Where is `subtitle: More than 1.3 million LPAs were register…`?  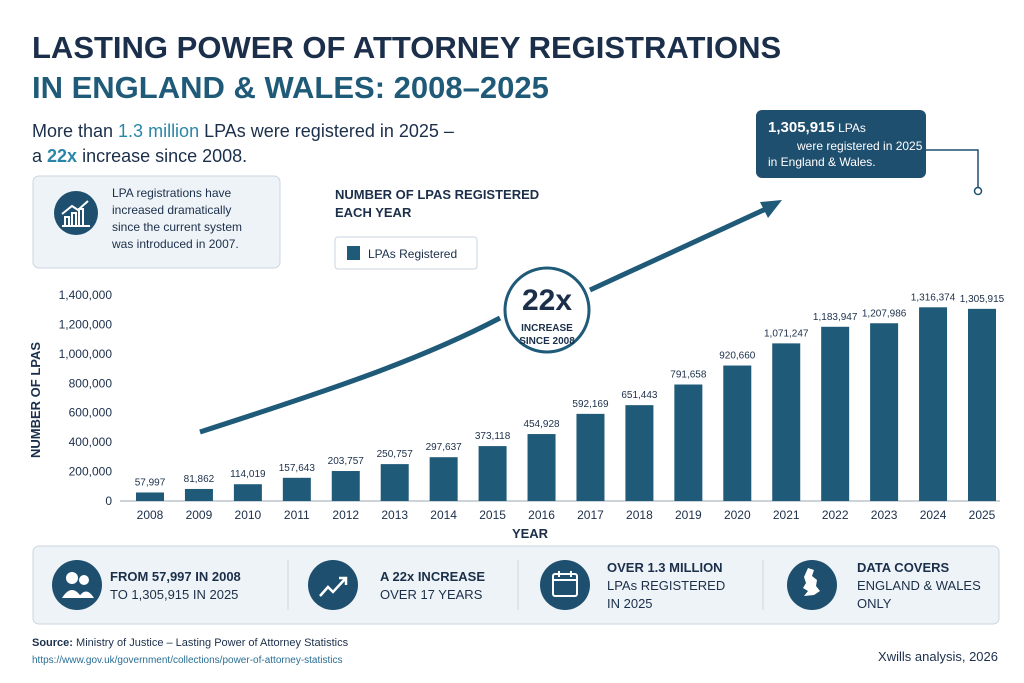
subtitle: More than 1.3 million LPAs were register… is located at coordinates (243, 131).